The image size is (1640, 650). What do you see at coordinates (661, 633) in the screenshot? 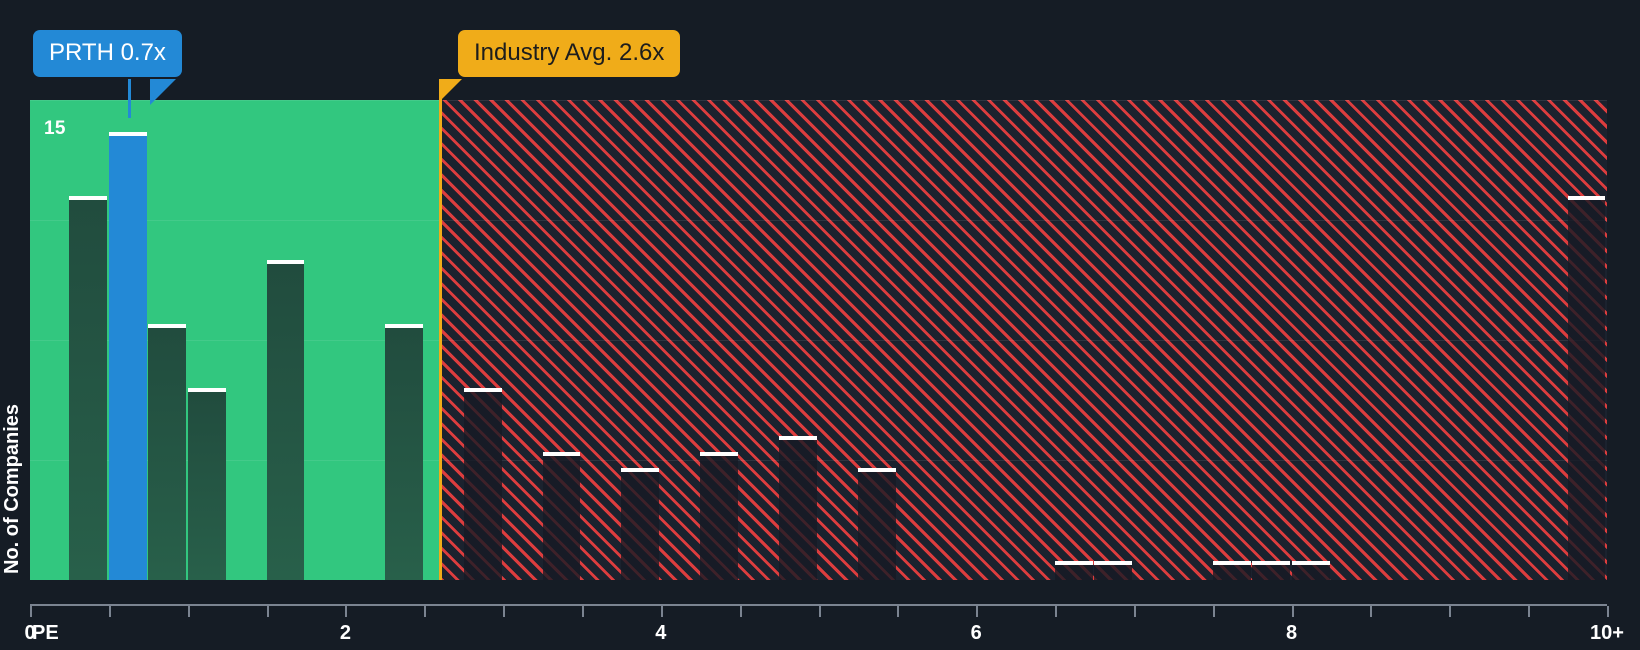
I see `x-tick-label: 4` at bounding box center [661, 633].